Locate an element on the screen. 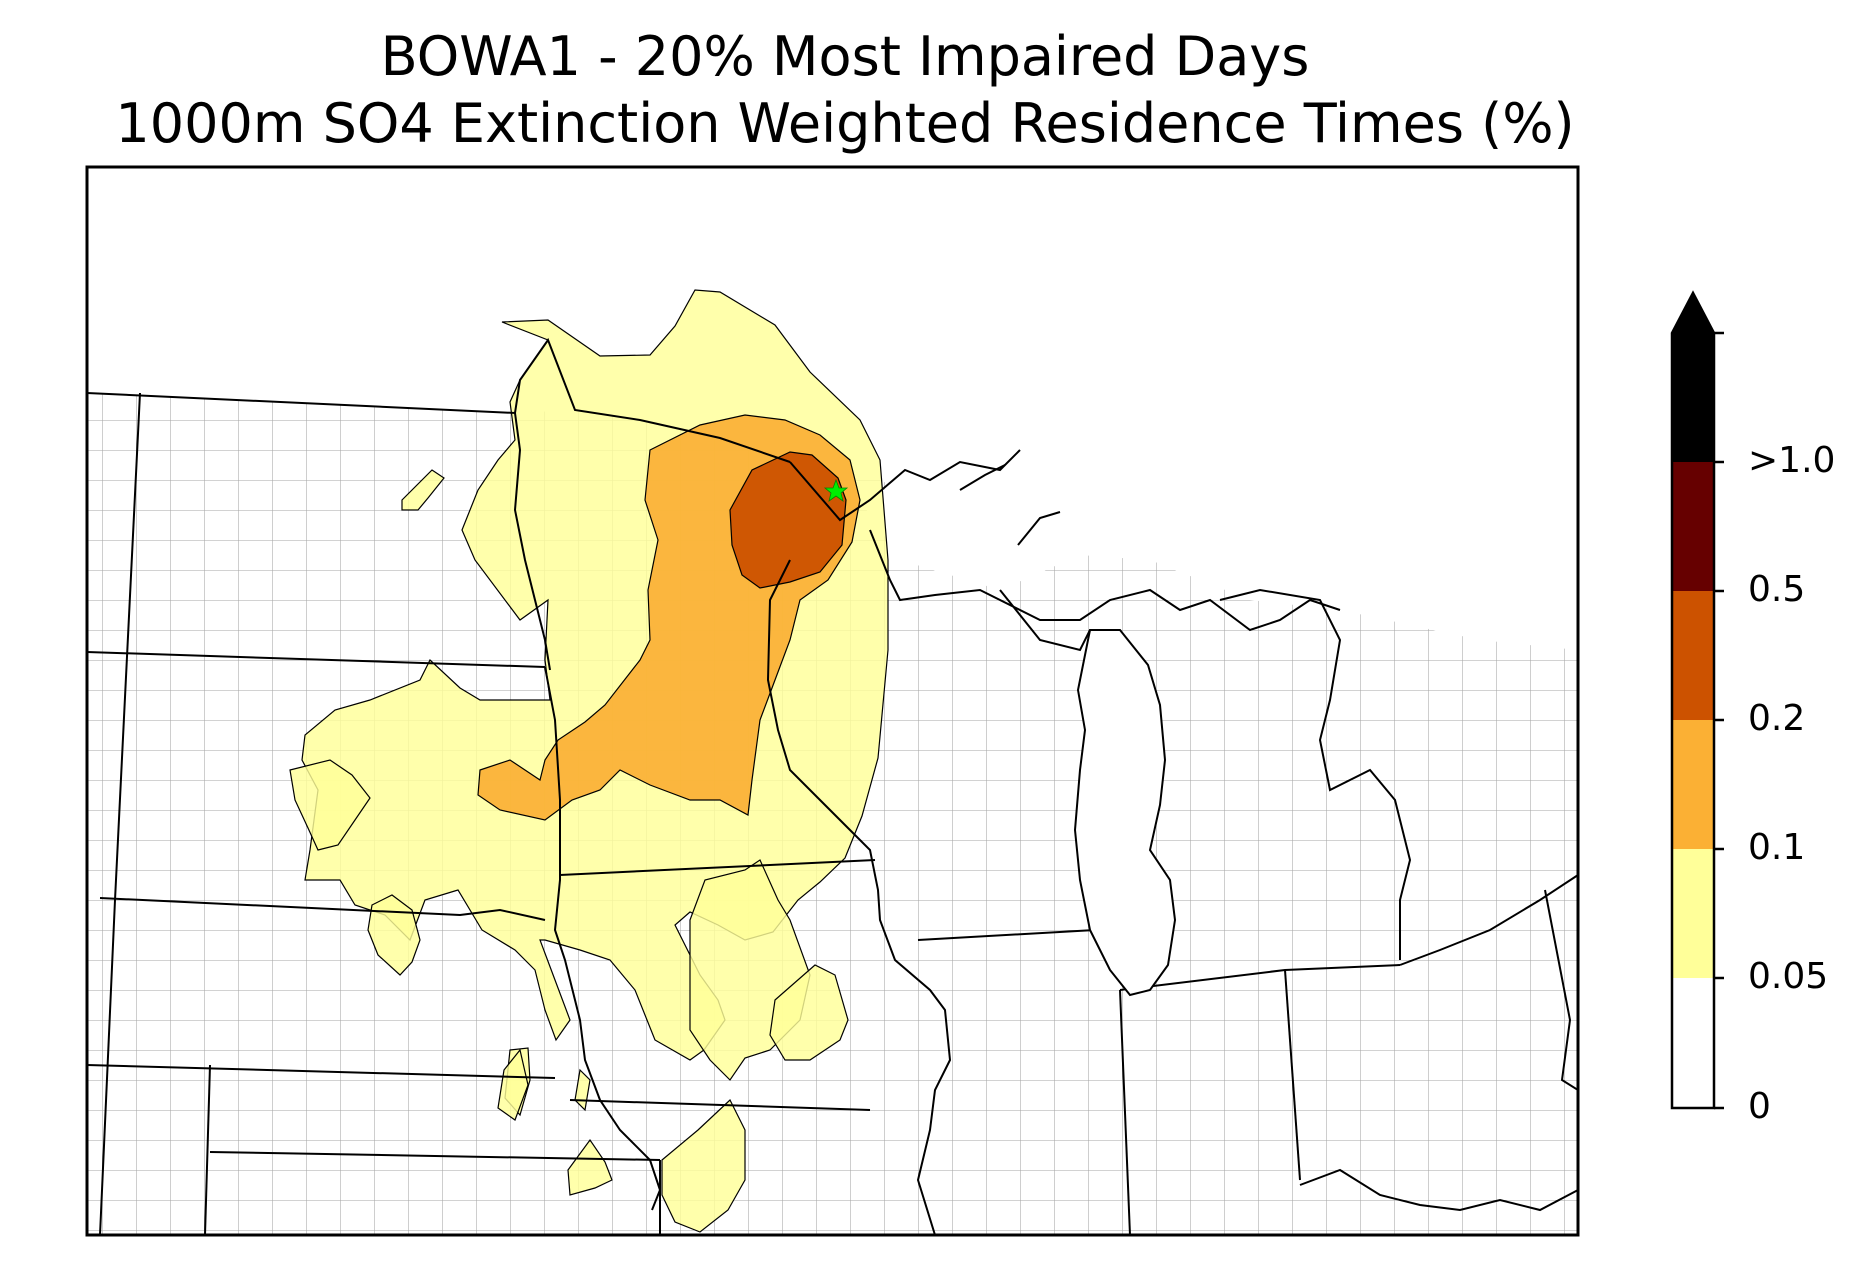  state-line-mt-nd is located at coordinates (120, 813).